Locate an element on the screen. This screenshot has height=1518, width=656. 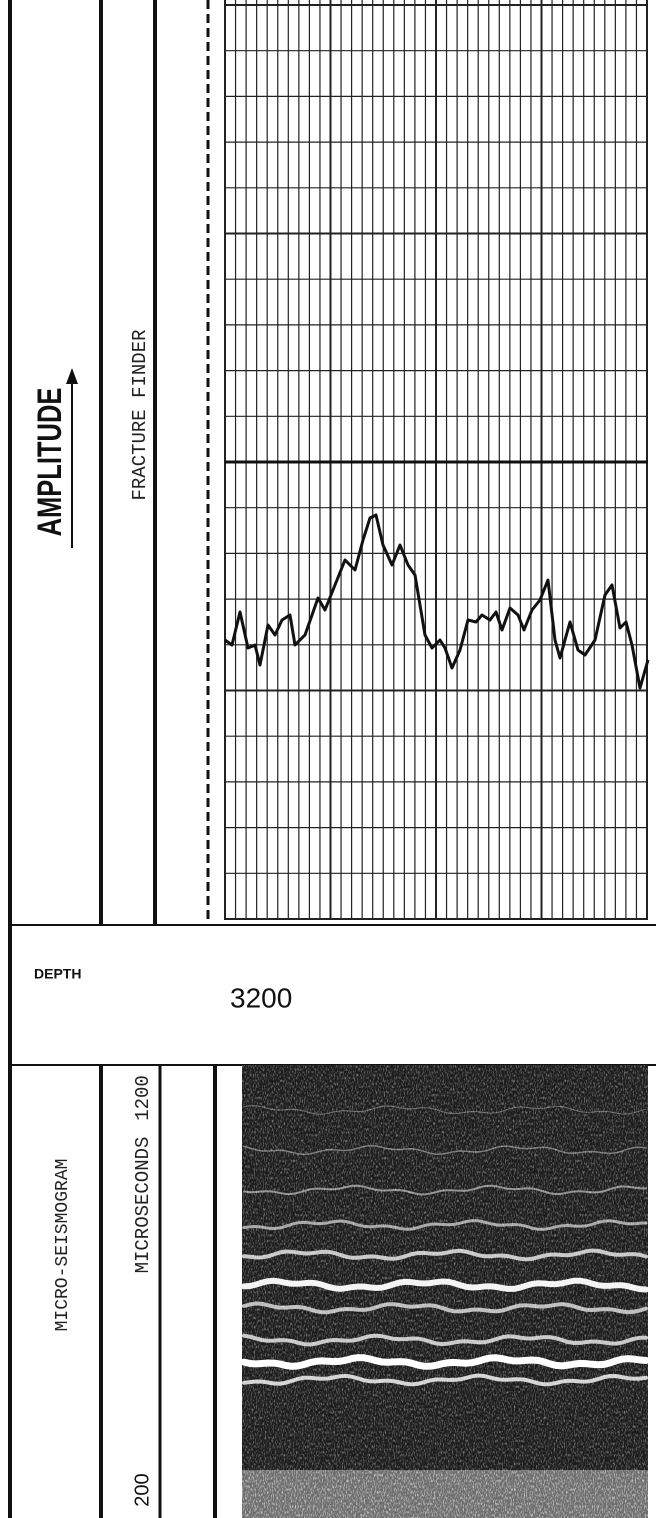
curve-label: FRACTURE FINDER is located at coordinates (140, 414).